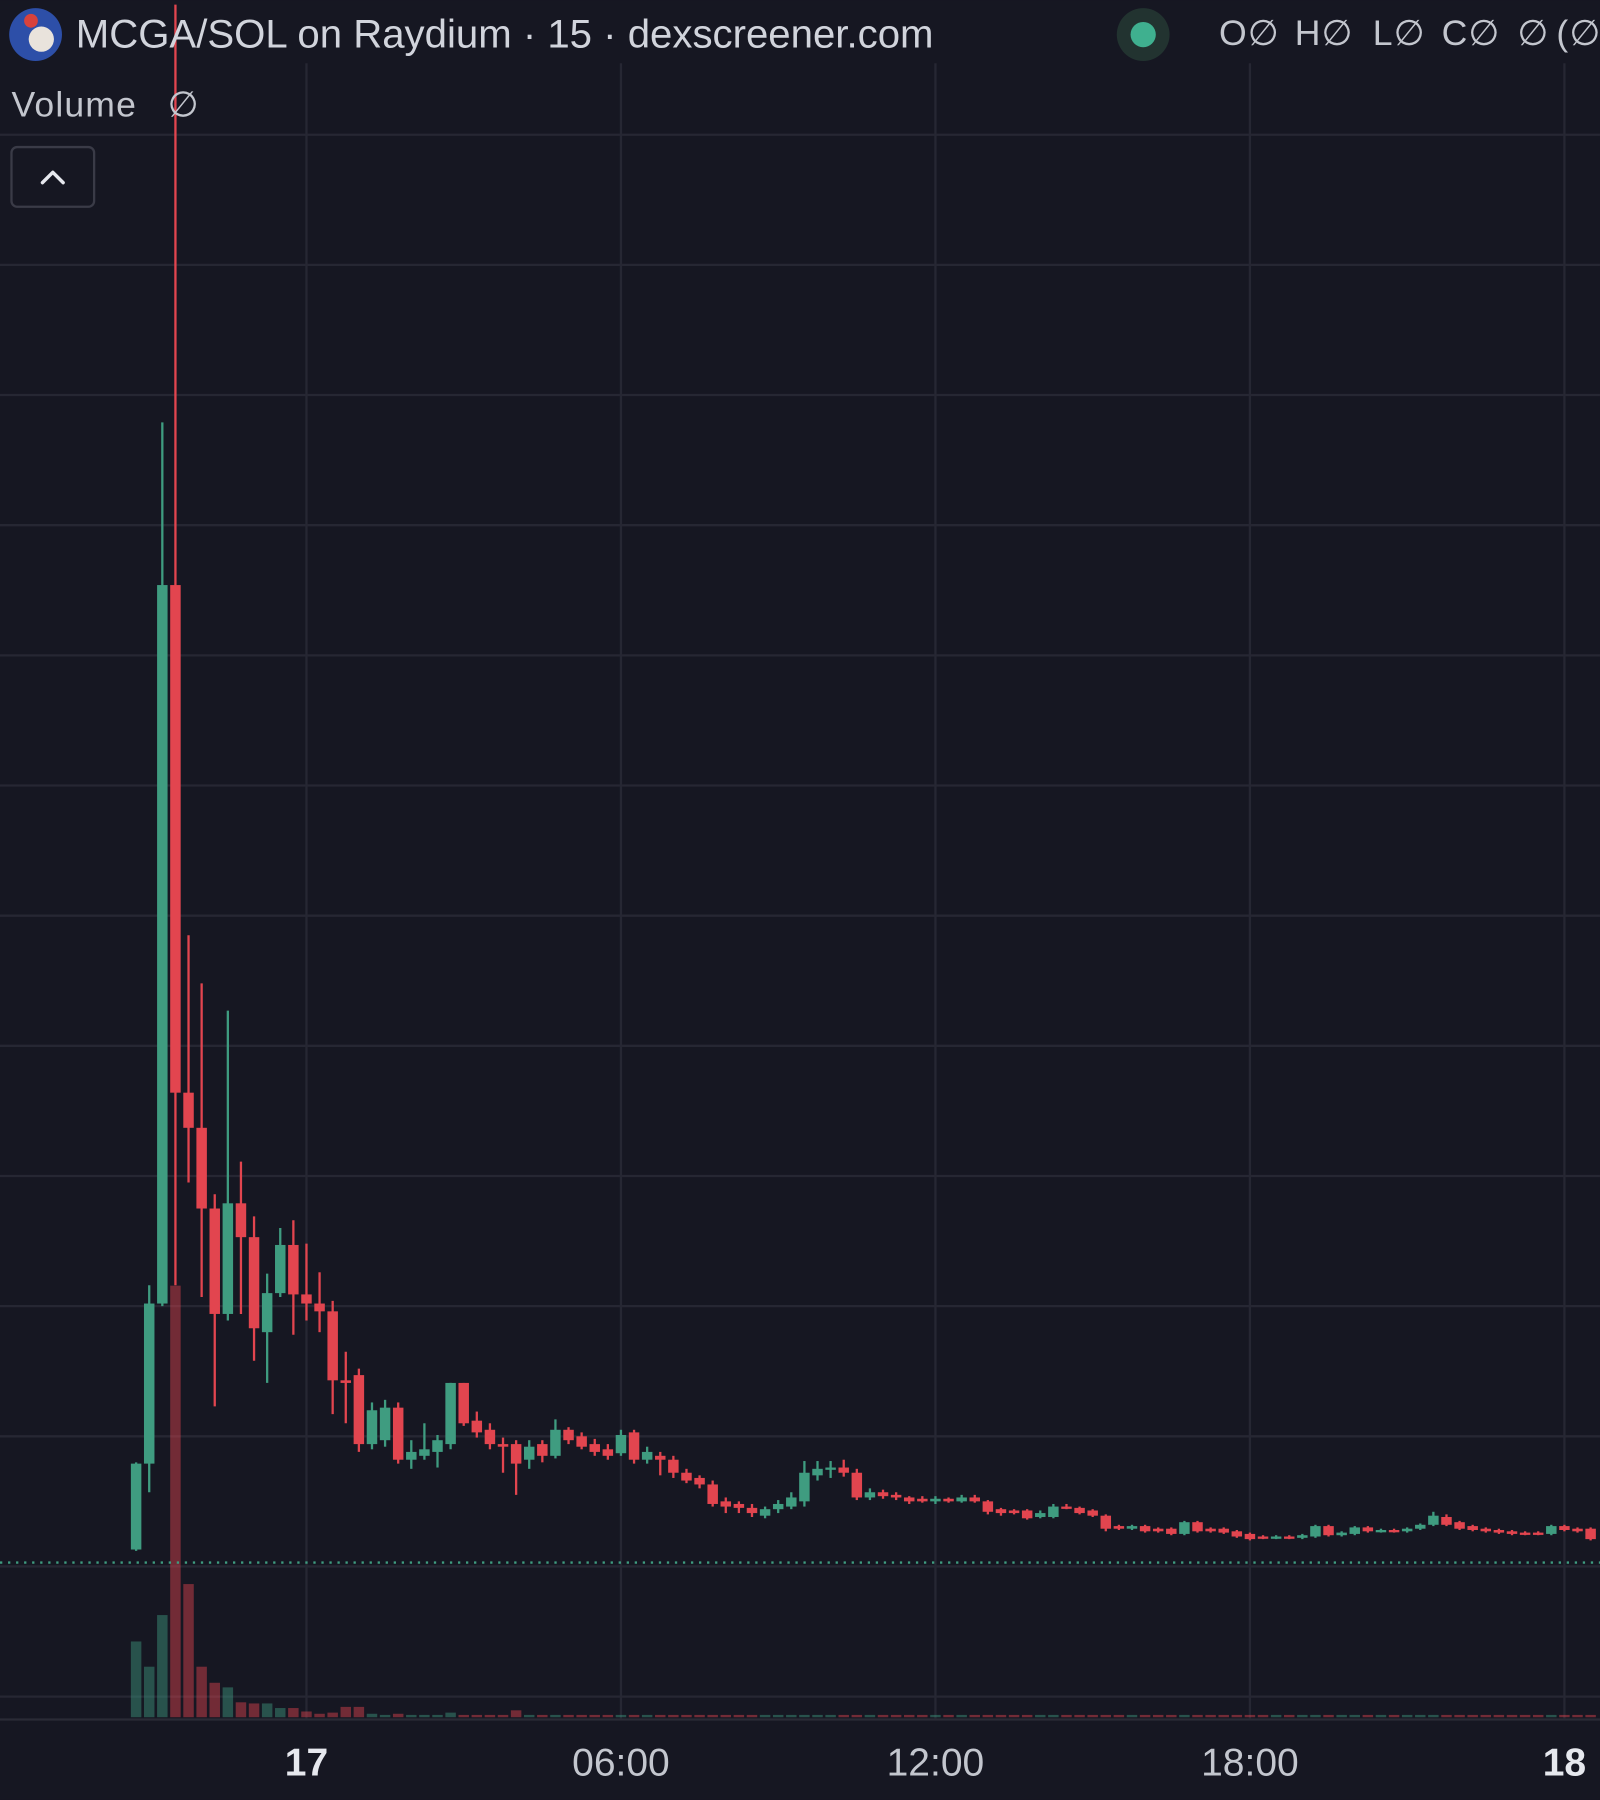 The height and width of the screenshot is (1800, 1600). I want to click on volume-label: Volume, so click(74, 104).